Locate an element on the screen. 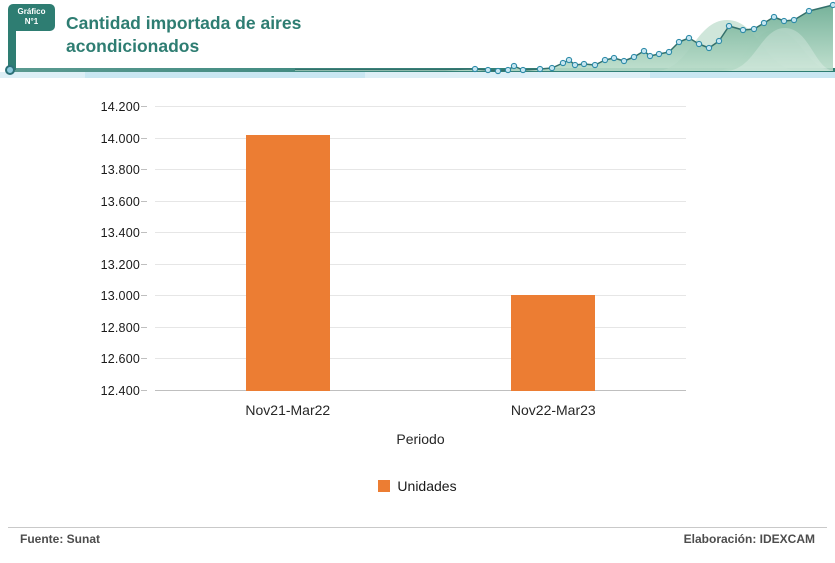 The image size is (835, 563). y-tick-label: 12.400 is located at coordinates (120, 391).